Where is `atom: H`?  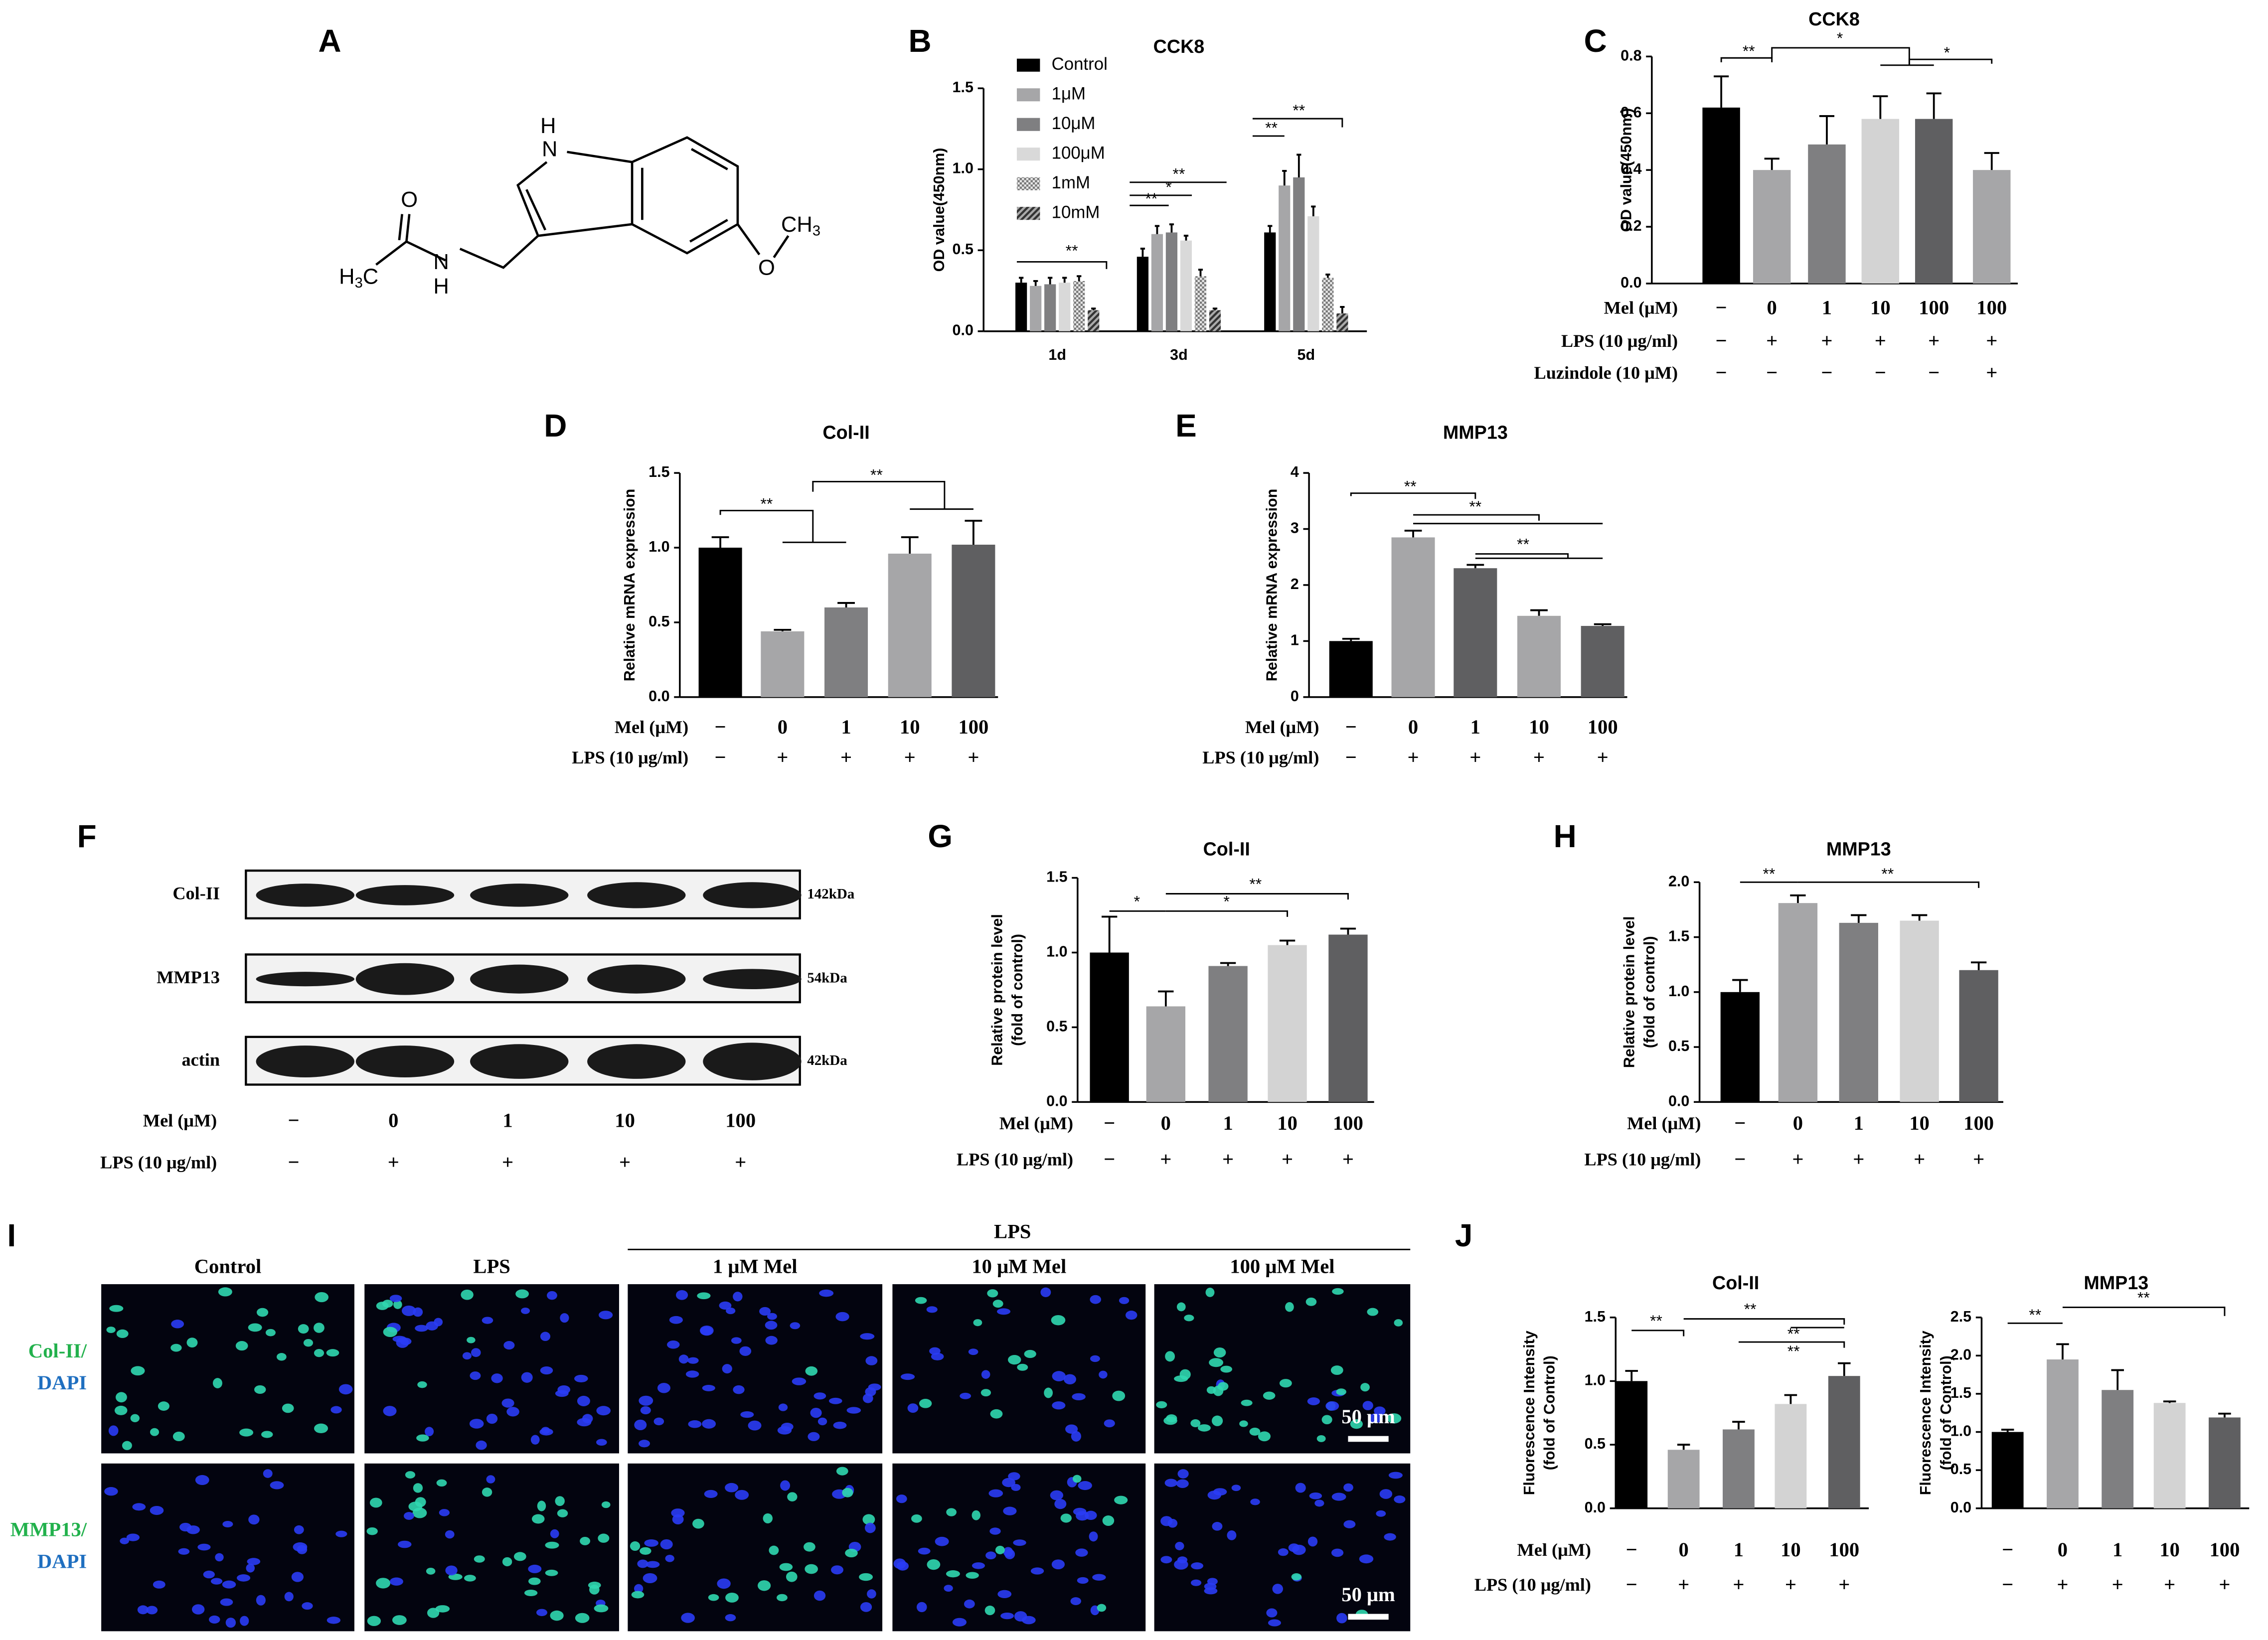 atom: H is located at coordinates (441, 286).